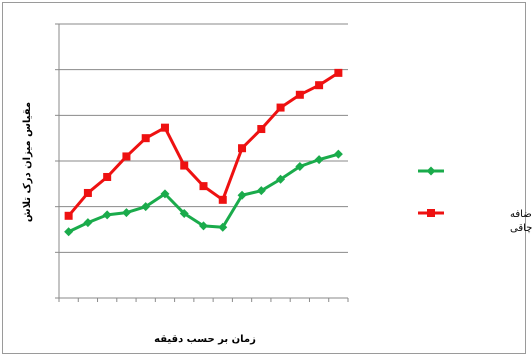 Image resolution: width=532 pixels, height=358 pixels. I want to click on x-axis-title: زمان بر حسب دقیقه, so click(205, 339).